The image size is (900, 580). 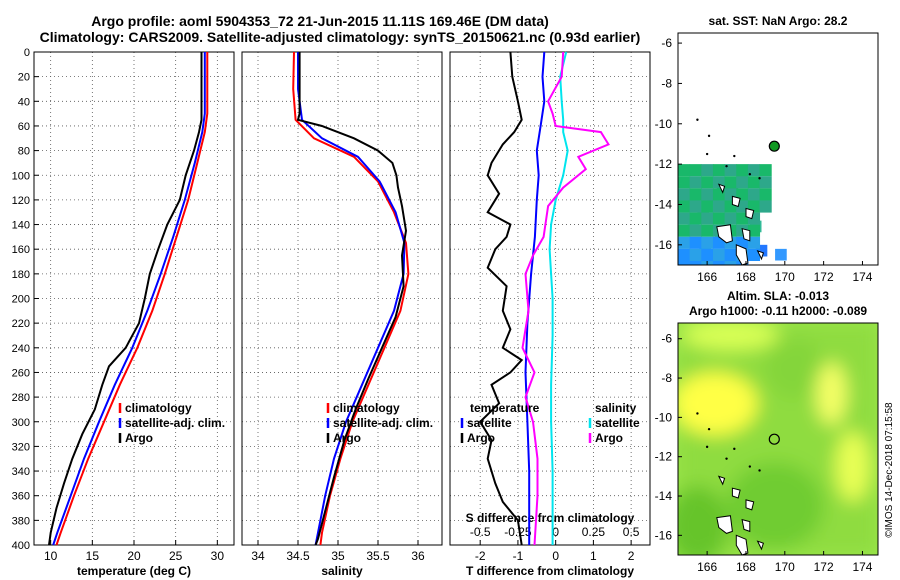 What do you see at coordinates (21, 447) in the screenshot?
I see `y-tick-label: 320` at bounding box center [21, 447].